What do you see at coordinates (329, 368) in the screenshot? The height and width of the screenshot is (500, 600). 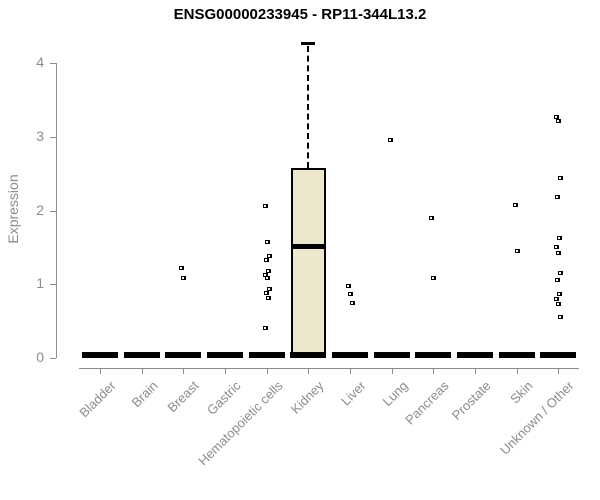 I see `x-axis-line` at bounding box center [329, 368].